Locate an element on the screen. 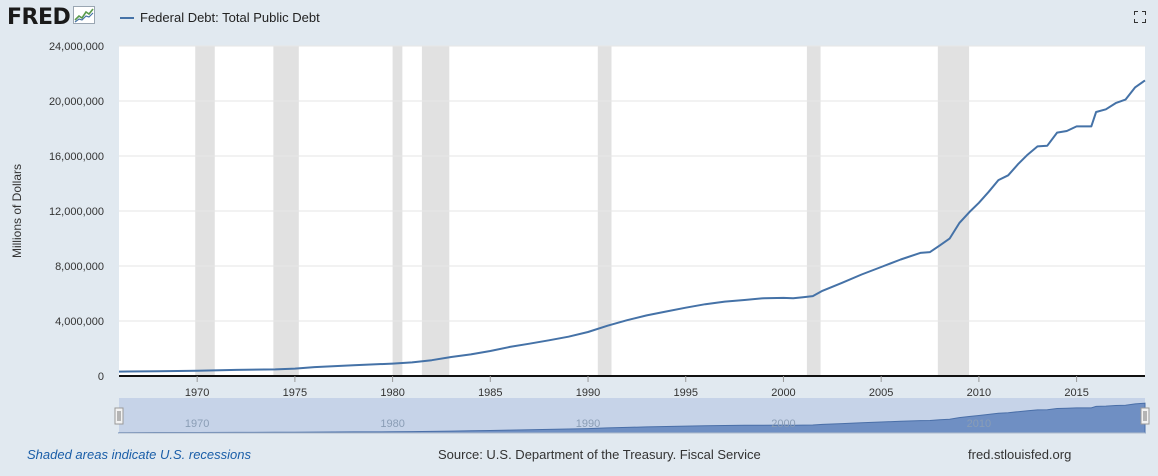 The height and width of the screenshot is (476, 1158). logo-text: FRED is located at coordinates (39, 17).